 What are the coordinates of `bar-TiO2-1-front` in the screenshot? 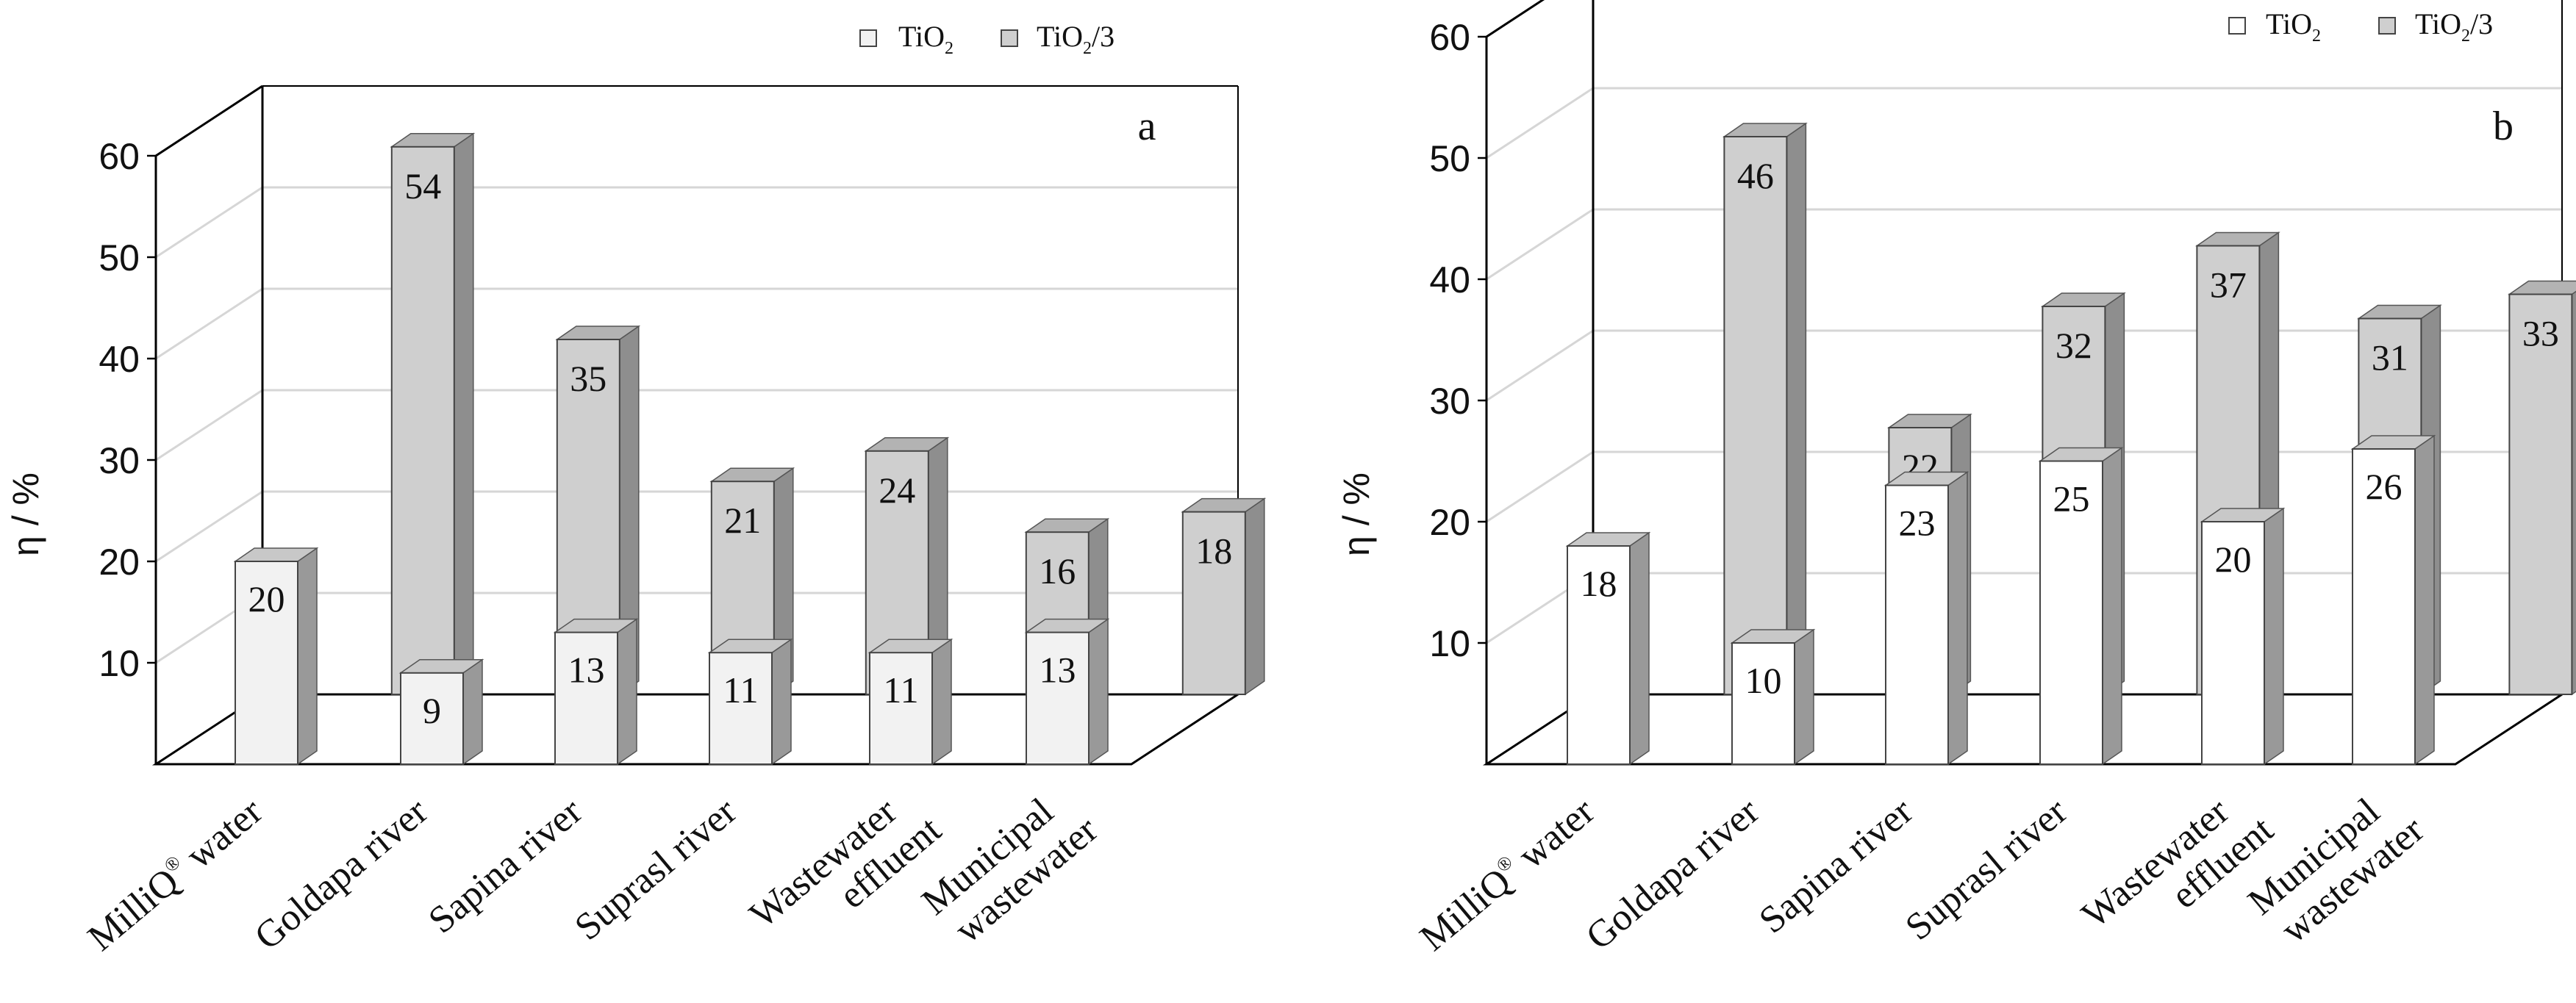 It's located at (1763, 704).